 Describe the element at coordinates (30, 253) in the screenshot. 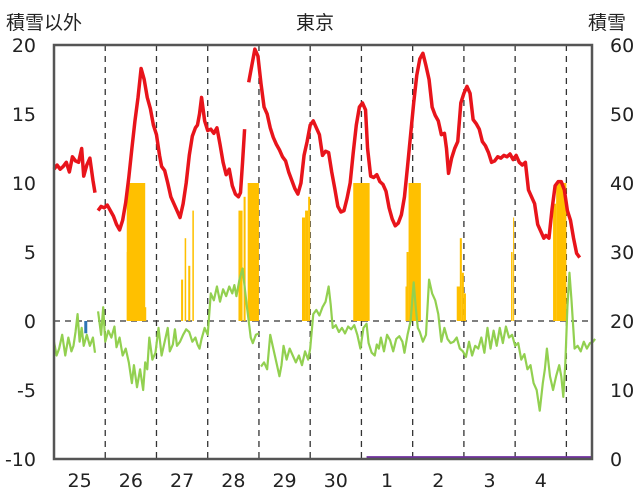

I see `left-y-tick-label: 5` at that location.